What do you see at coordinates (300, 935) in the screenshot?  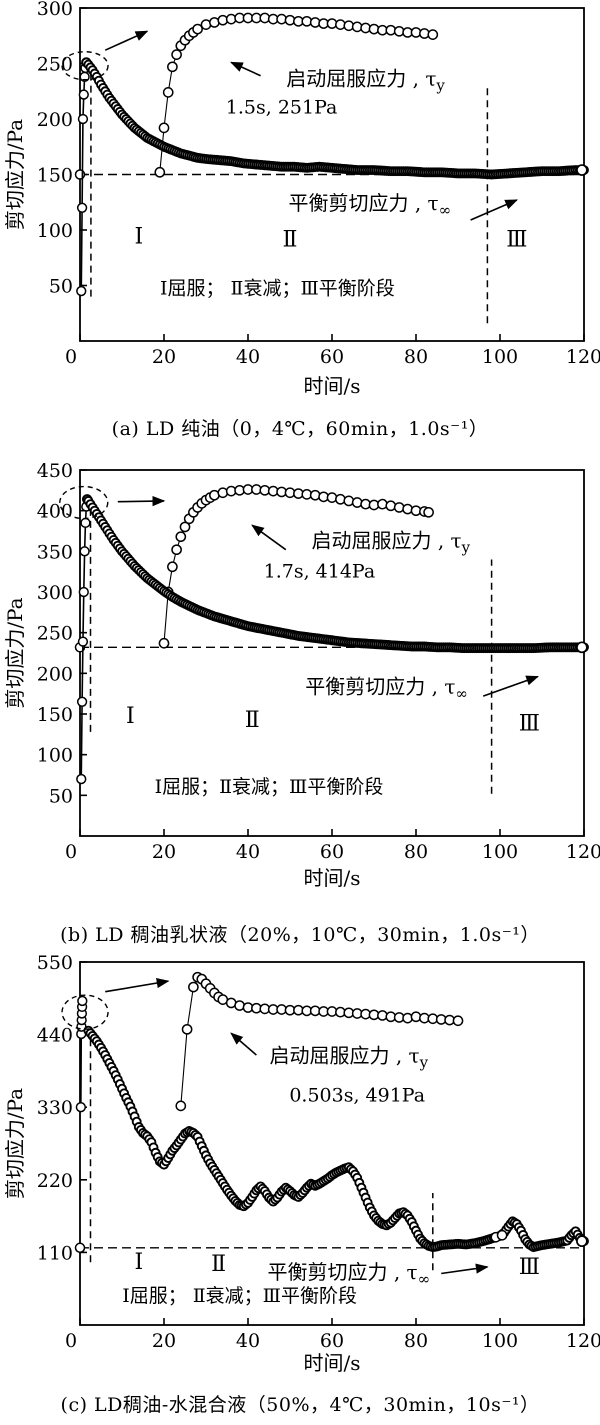 I see `chart-b-caption: (b) LD 稠油乳状液（20%，10℃，30min，1.0s⁻¹）` at bounding box center [300, 935].